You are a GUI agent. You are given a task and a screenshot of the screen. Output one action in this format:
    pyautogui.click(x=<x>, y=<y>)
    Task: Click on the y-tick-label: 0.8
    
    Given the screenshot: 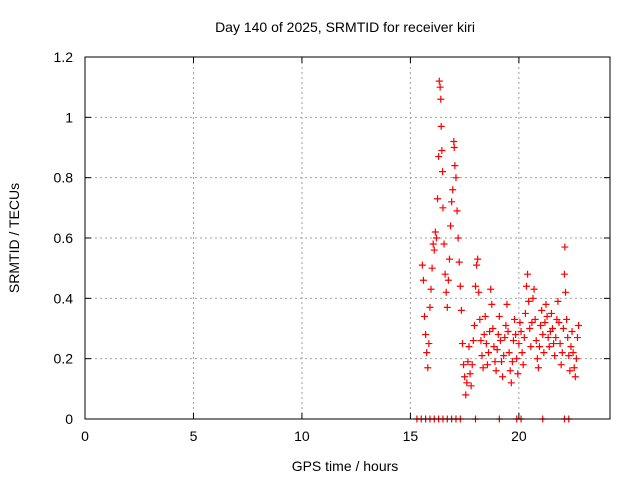 What is the action you would take?
    pyautogui.click(x=64, y=178)
    